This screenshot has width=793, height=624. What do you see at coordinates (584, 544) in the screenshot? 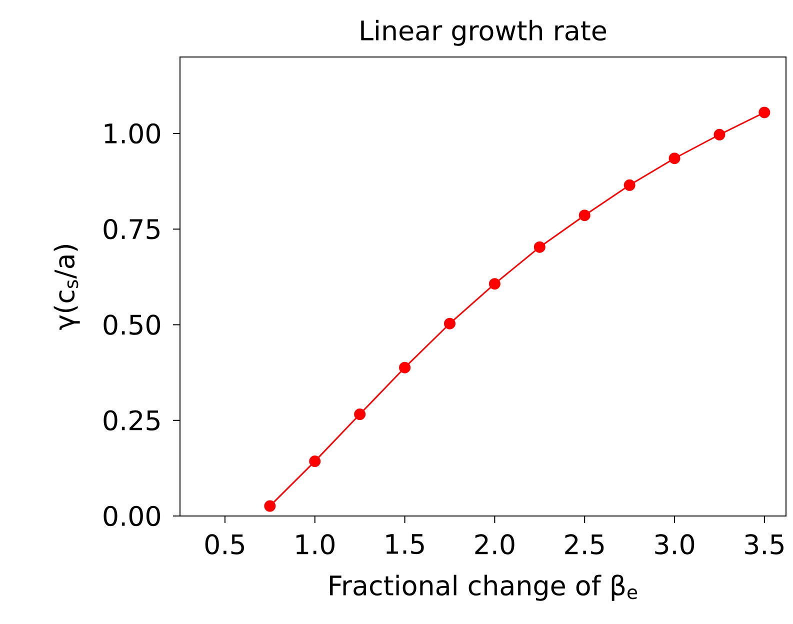
I see `x-tick-label: 2.5` at bounding box center [584, 544].